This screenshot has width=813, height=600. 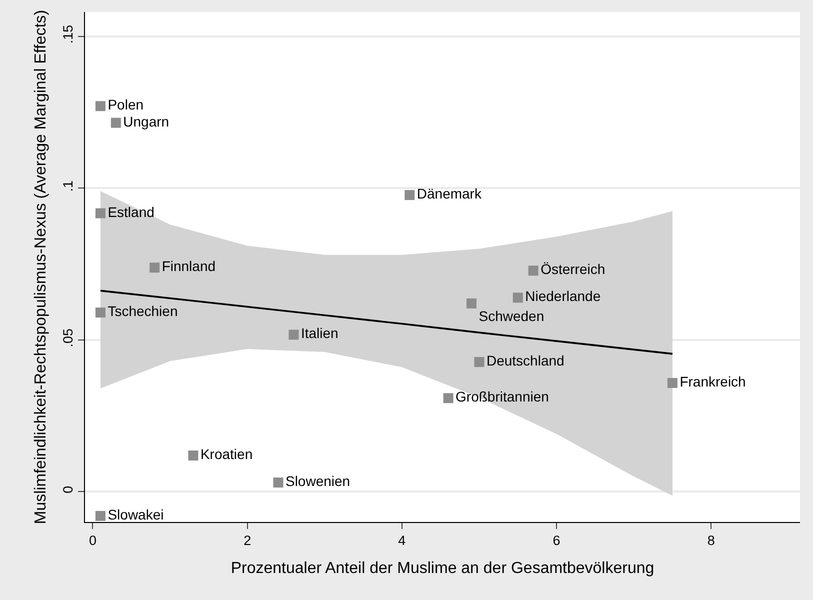 I want to click on x-tick-label: 0, so click(x=92, y=540).